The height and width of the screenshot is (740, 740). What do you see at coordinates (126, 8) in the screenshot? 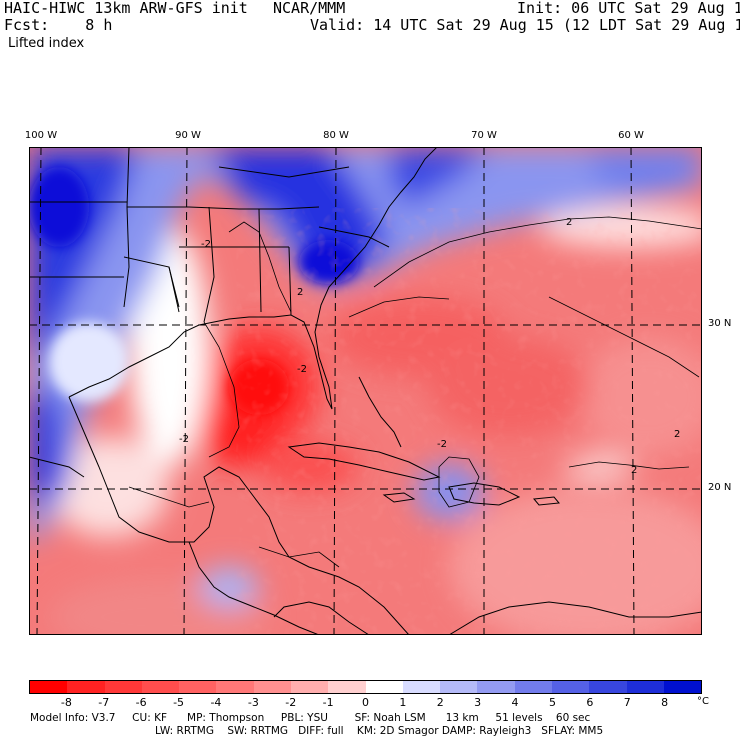
I see `model-title: HAIC-HIWC 13km ARW-GFS init` at bounding box center [126, 8].